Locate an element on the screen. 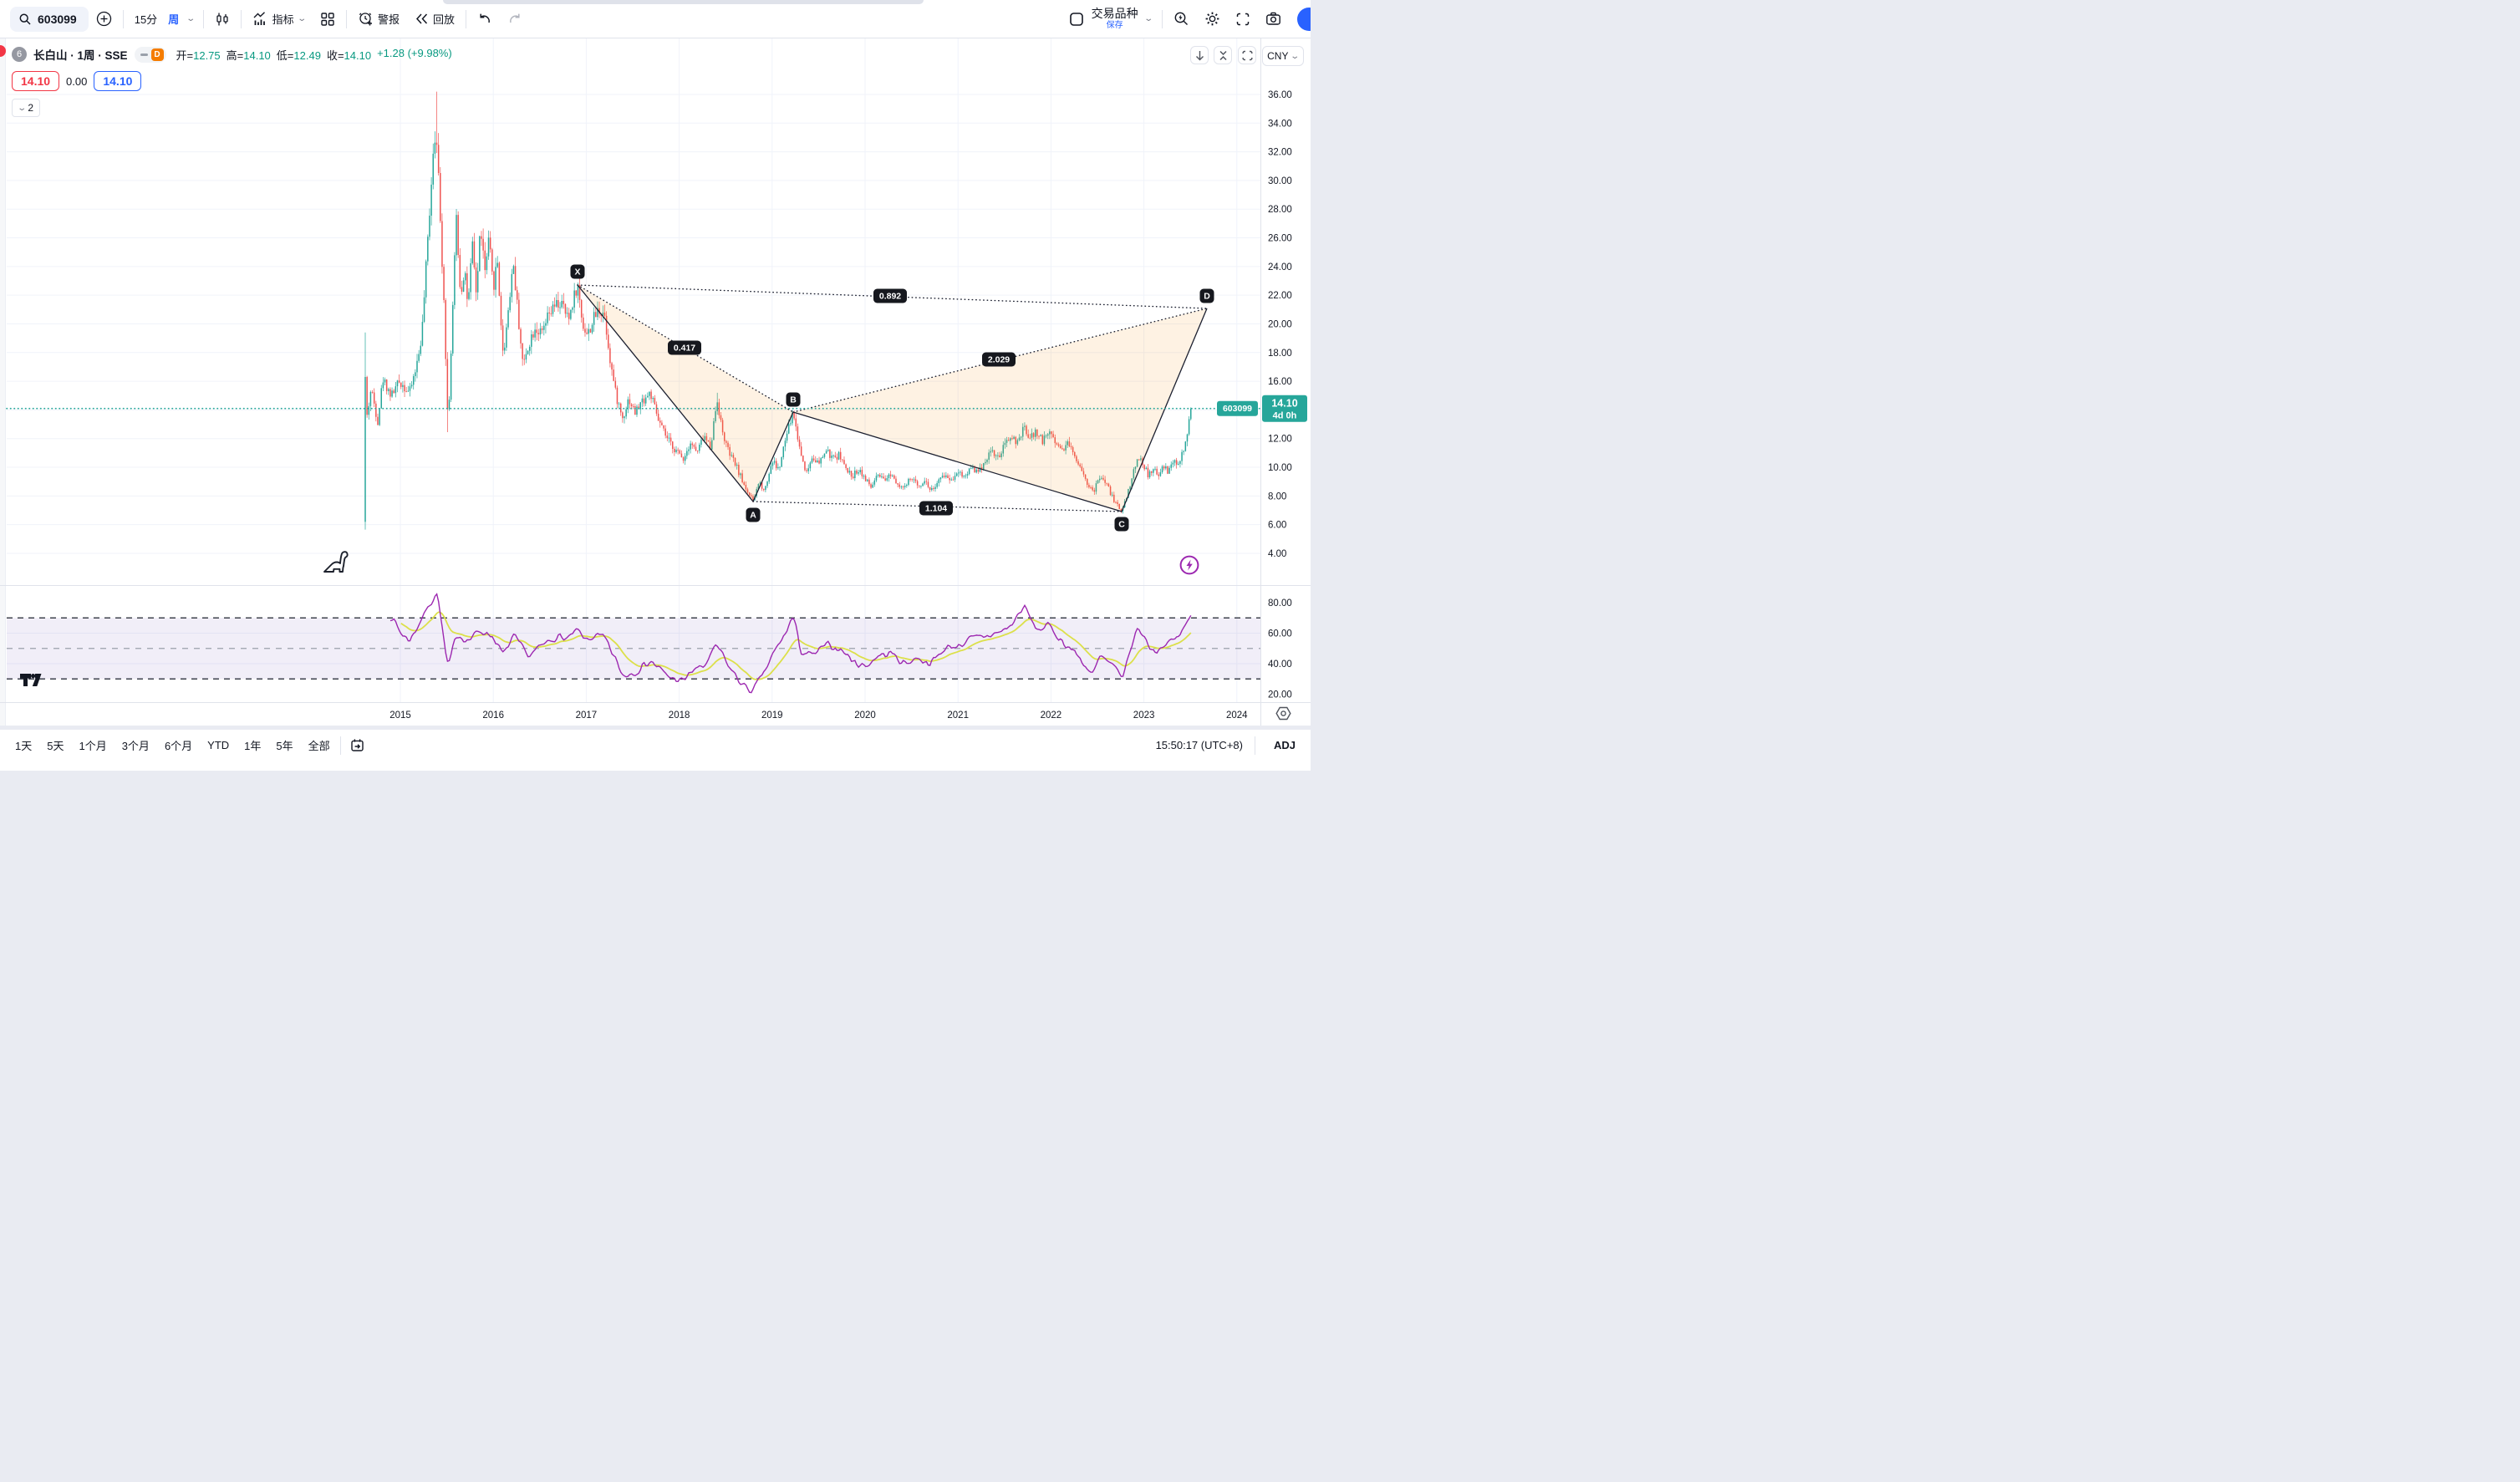 The height and width of the screenshot is (1482, 2520). flash-search-icon is located at coordinates (1181, 19).